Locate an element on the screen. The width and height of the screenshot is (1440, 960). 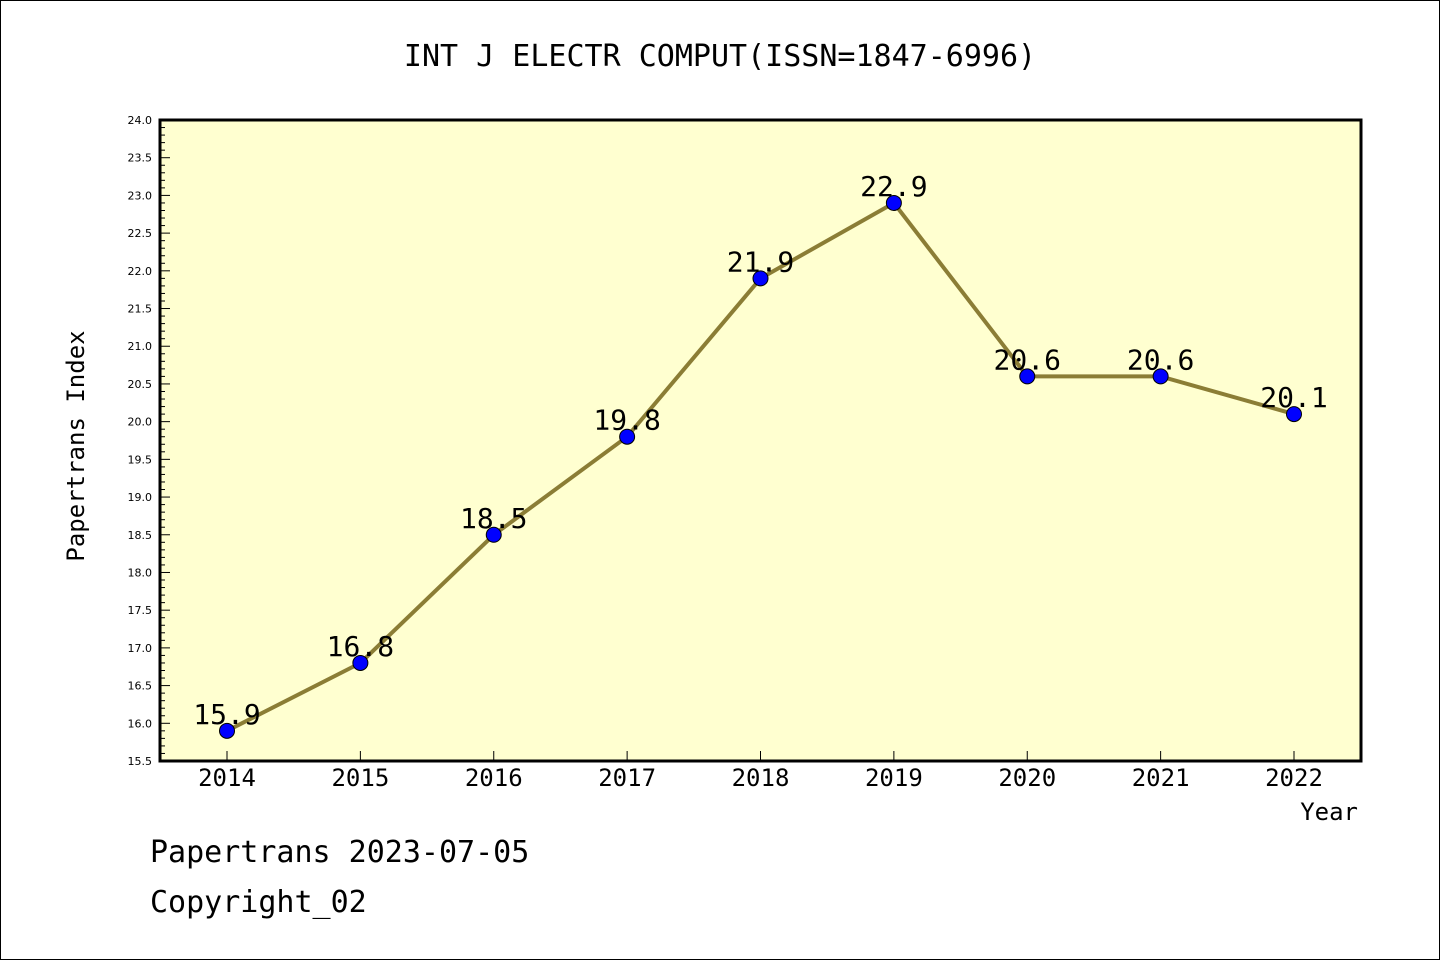
y-tick-label: 18.0 is located at coordinates (140, 572).